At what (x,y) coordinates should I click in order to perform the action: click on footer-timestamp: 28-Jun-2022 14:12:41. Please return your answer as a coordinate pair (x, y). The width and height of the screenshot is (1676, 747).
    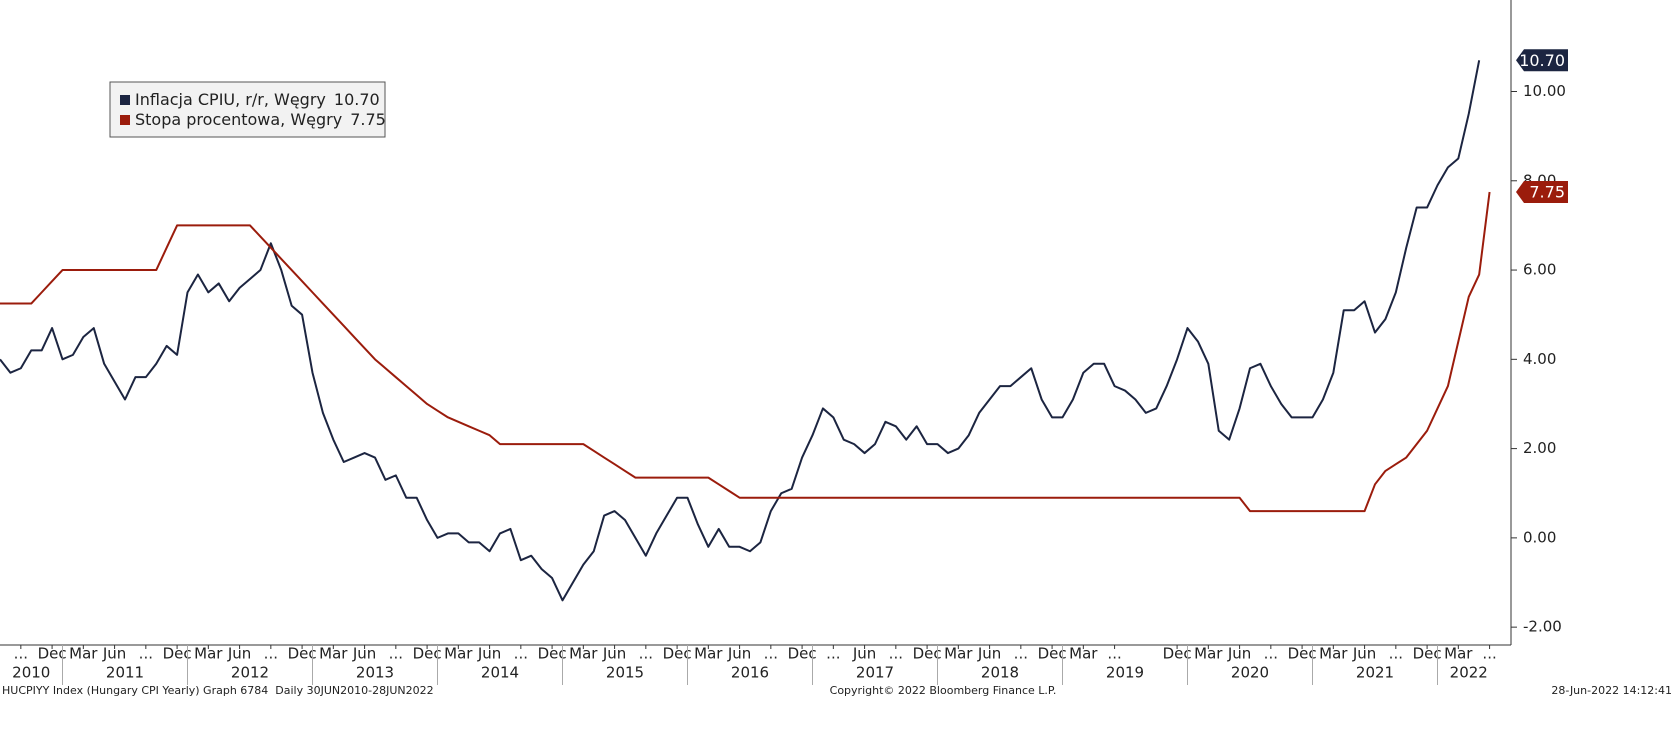
    Looking at the image, I should click on (1611, 690).